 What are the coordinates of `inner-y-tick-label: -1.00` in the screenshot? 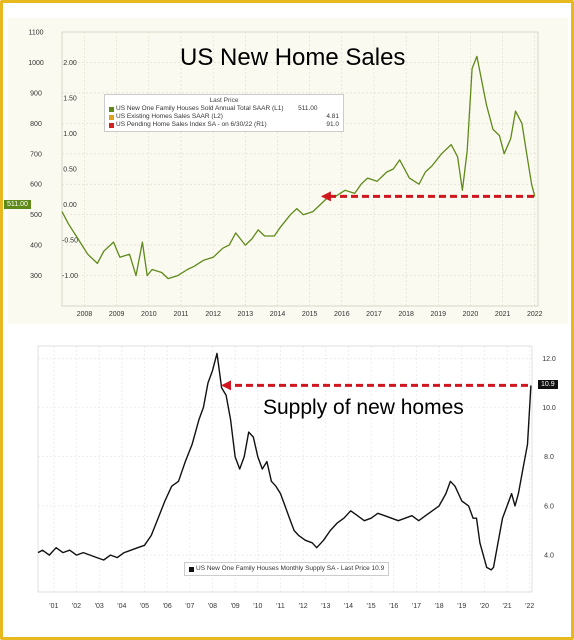 It's located at (70, 276).